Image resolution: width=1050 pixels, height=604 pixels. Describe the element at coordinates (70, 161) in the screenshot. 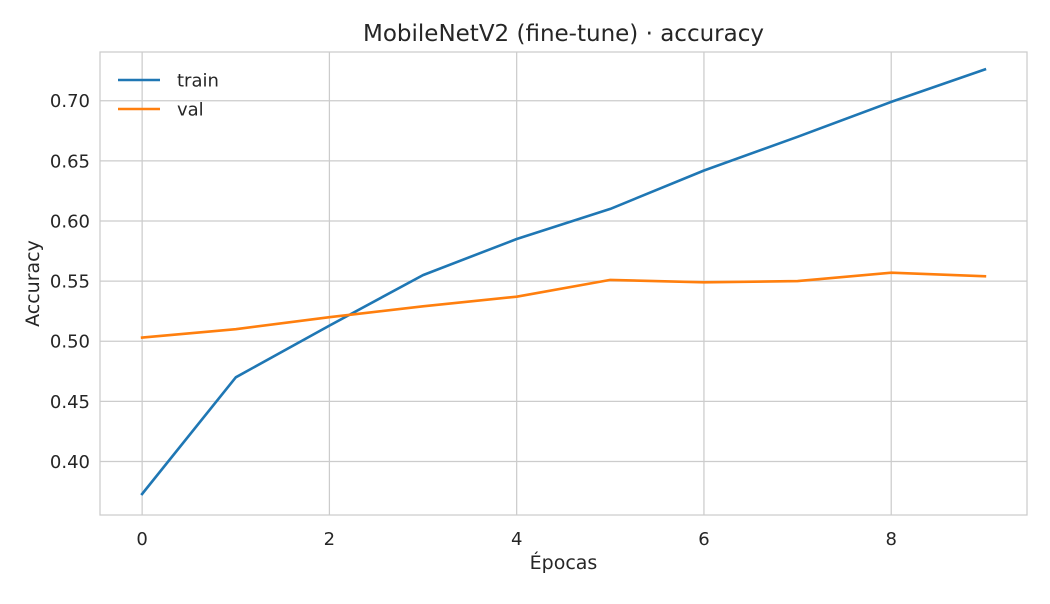

I see `y-tick-label: 0.65` at that location.